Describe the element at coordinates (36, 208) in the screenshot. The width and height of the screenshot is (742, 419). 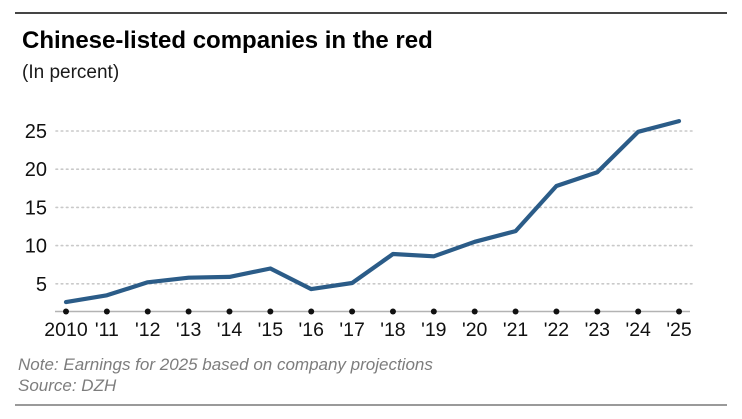
I see `y-tick-label: 15` at that location.